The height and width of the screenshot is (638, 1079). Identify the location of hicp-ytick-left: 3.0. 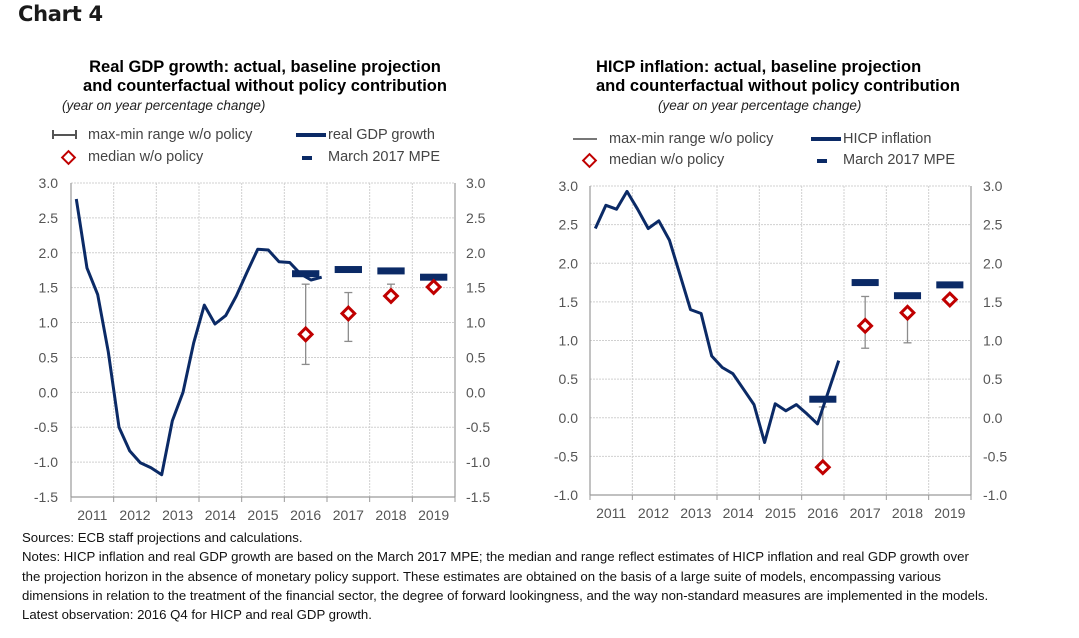
(569, 186).